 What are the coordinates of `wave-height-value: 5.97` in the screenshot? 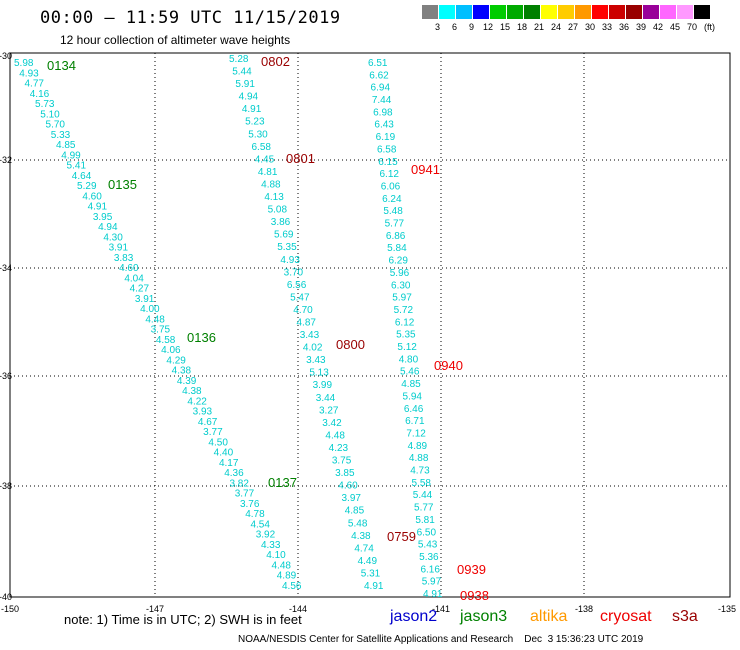 It's located at (432, 582).